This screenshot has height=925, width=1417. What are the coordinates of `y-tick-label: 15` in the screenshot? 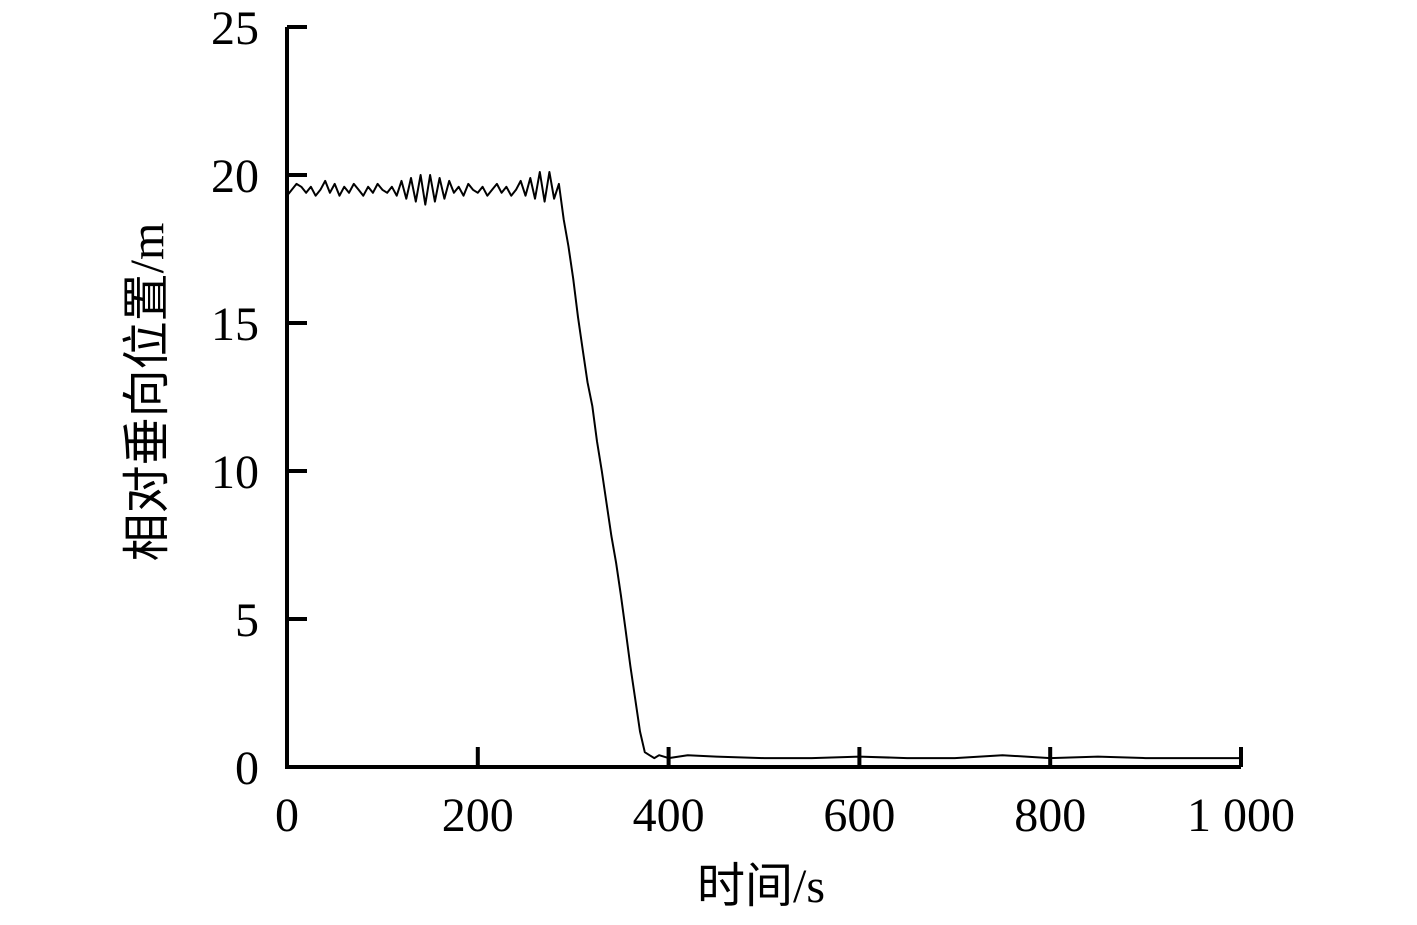 It's located at (235, 324).